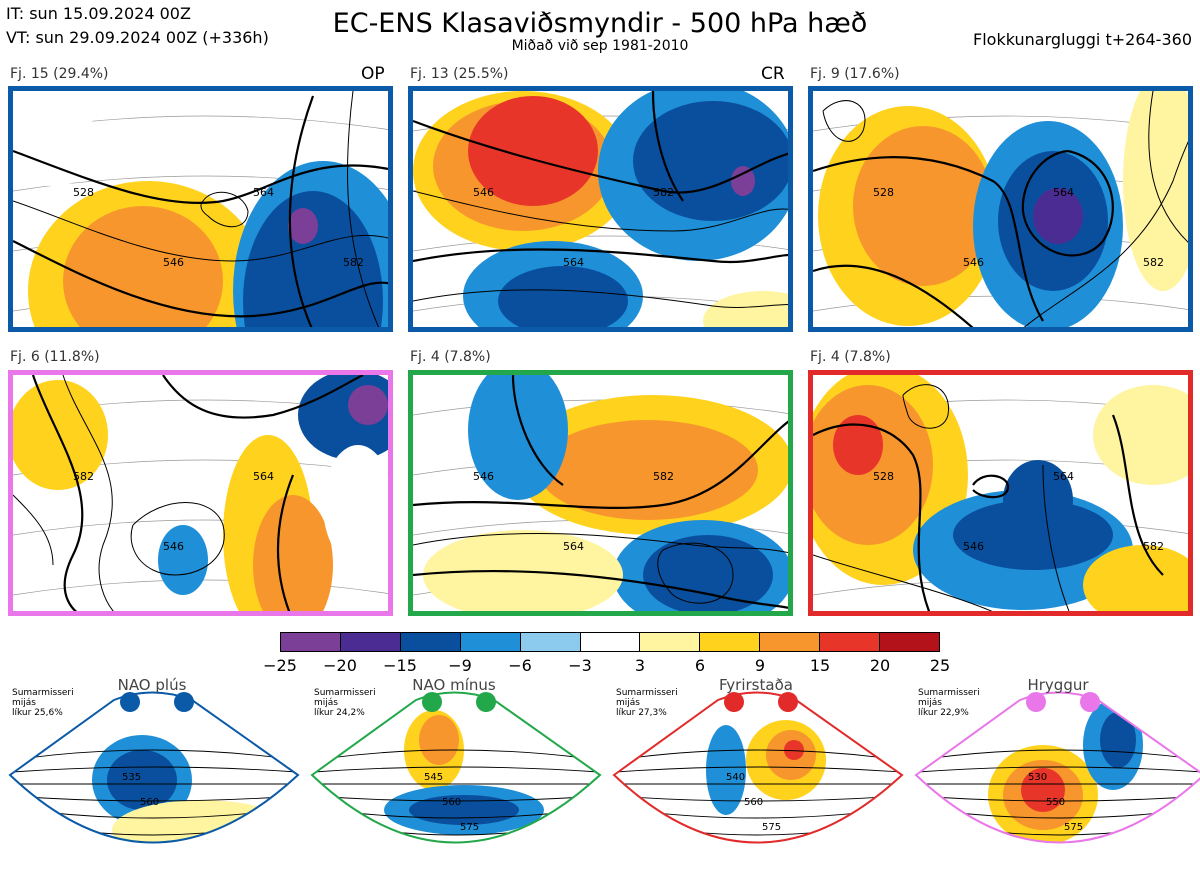 The height and width of the screenshot is (871, 1200). I want to click on regime-note-line: líkur 24,2%, so click(339, 713).